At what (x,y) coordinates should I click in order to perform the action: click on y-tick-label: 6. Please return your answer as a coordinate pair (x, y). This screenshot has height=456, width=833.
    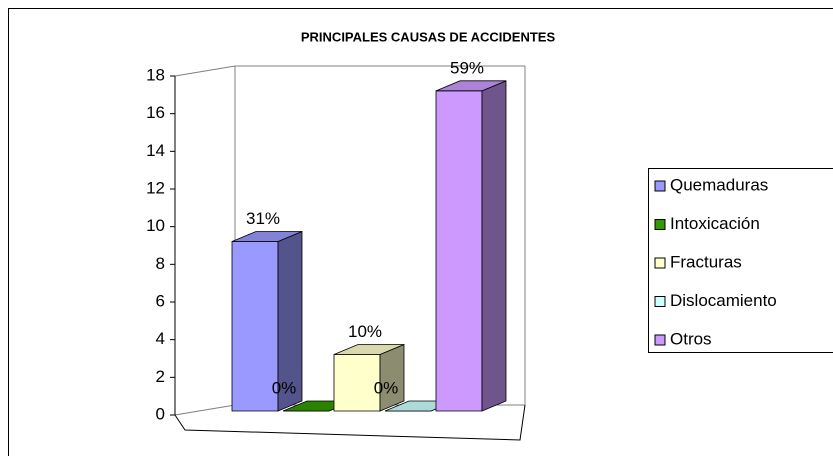
    Looking at the image, I should click on (160, 300).